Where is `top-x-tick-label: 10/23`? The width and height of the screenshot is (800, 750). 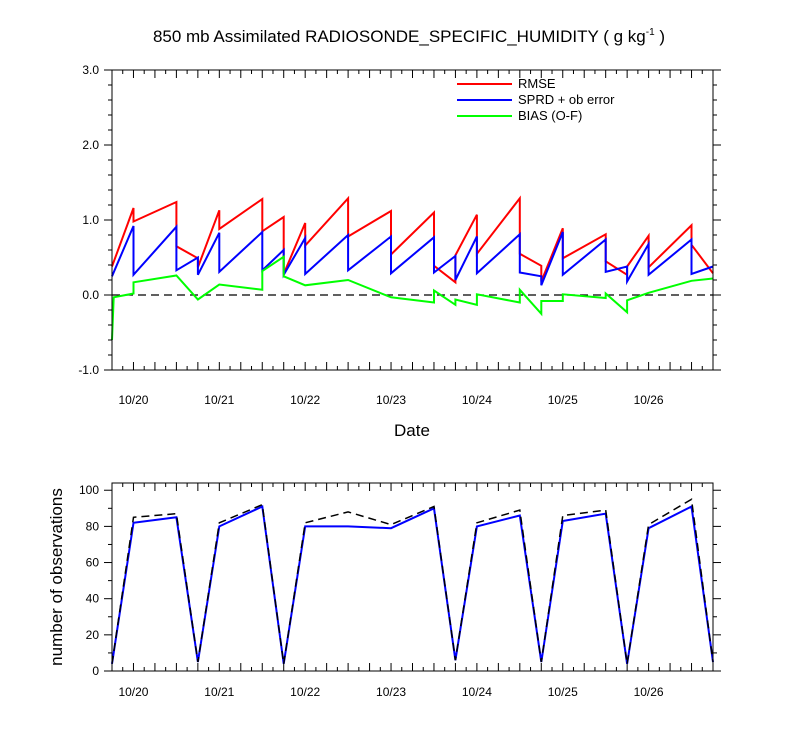
top-x-tick-label: 10/23 is located at coordinates (391, 400).